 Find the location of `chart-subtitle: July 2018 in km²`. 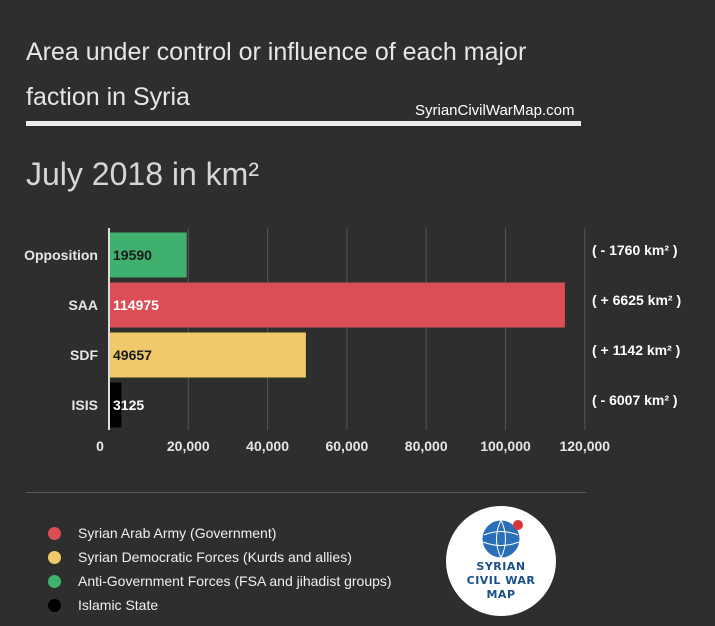

chart-subtitle: July 2018 in km² is located at coordinates (142, 174).